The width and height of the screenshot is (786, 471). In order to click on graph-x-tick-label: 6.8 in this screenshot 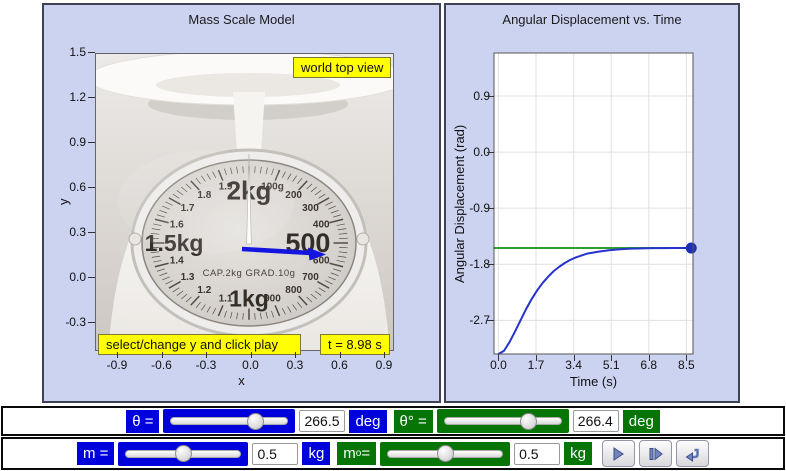, I will do `click(649, 365)`.